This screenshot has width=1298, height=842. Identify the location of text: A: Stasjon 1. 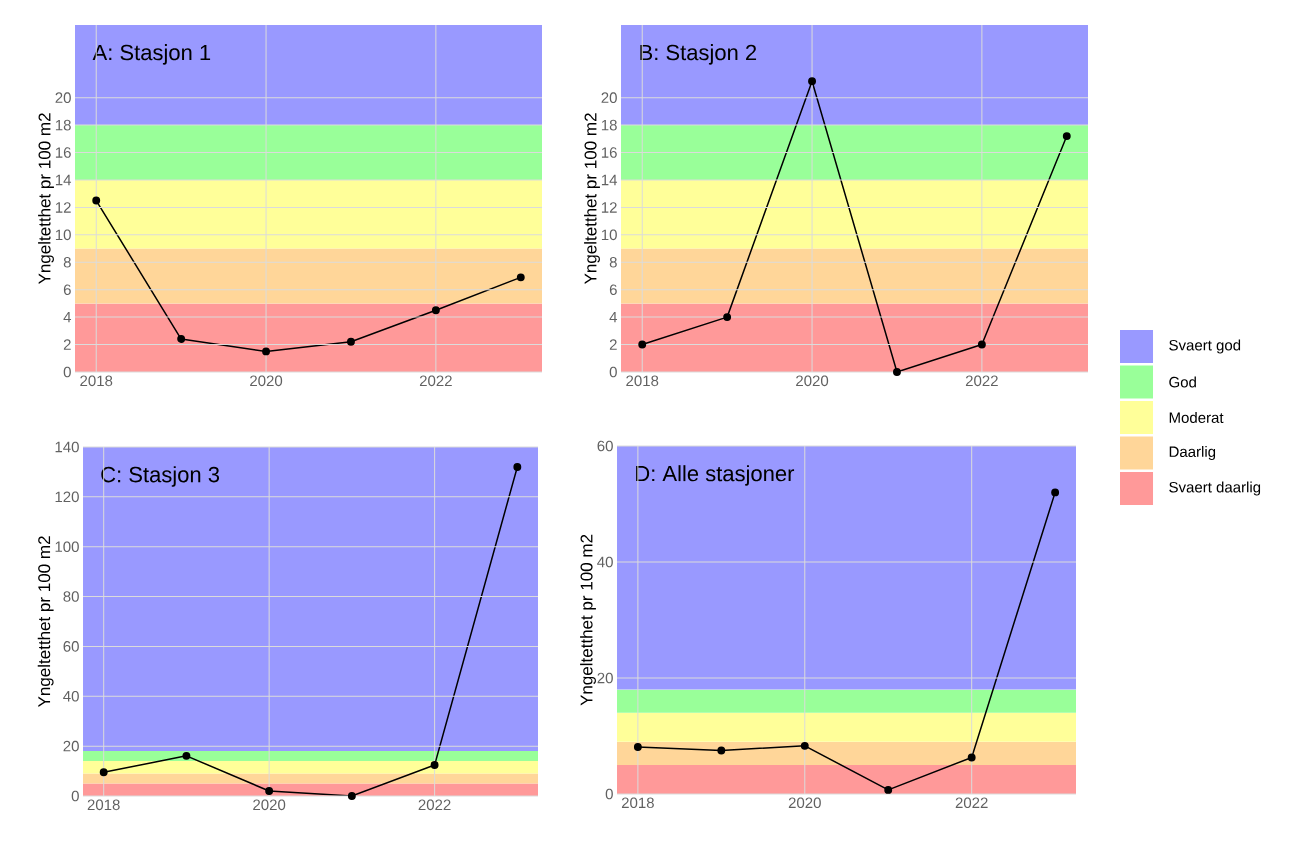
(151, 54).